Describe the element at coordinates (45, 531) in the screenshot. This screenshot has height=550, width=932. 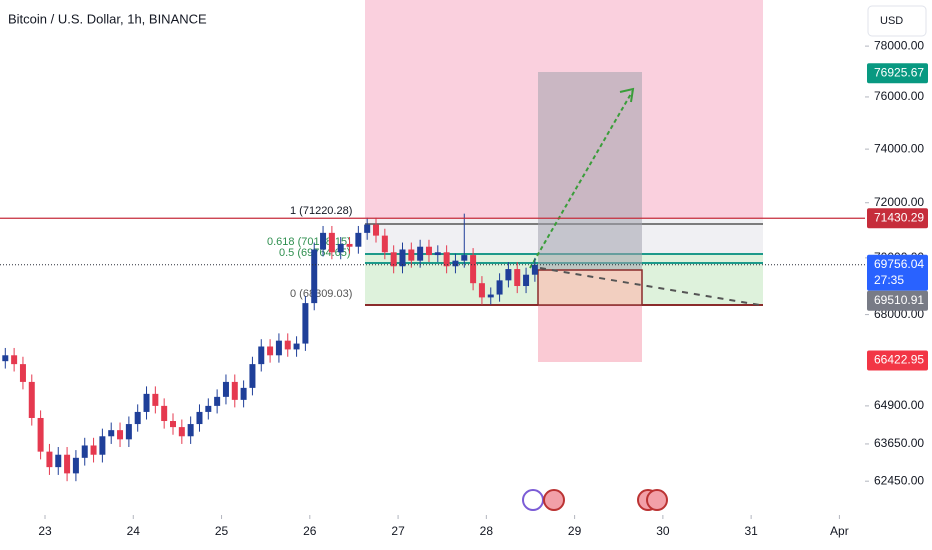
I see `x-tick-label: 23` at that location.